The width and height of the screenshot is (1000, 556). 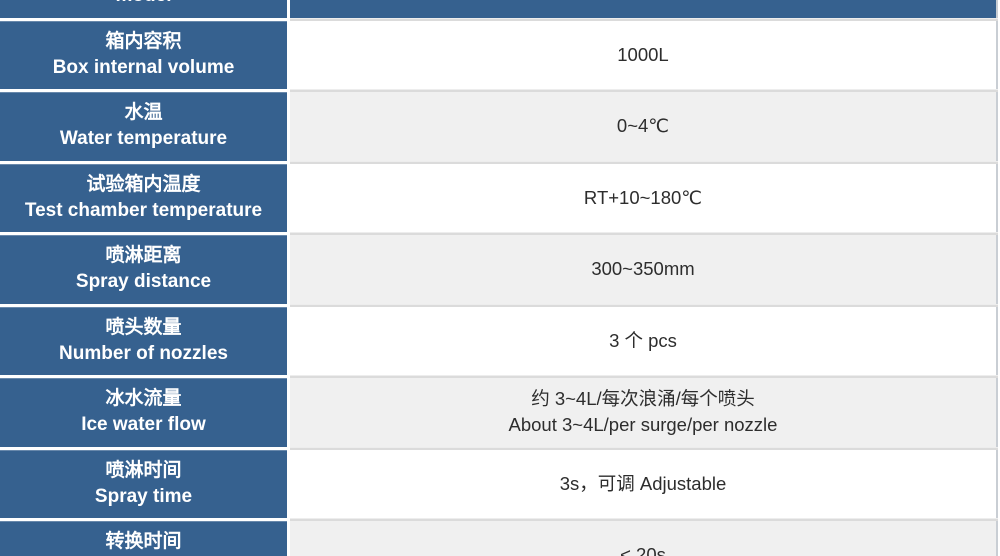 What do you see at coordinates (143, 353) in the screenshot?
I see `label-en: Number of nozzles` at bounding box center [143, 353].